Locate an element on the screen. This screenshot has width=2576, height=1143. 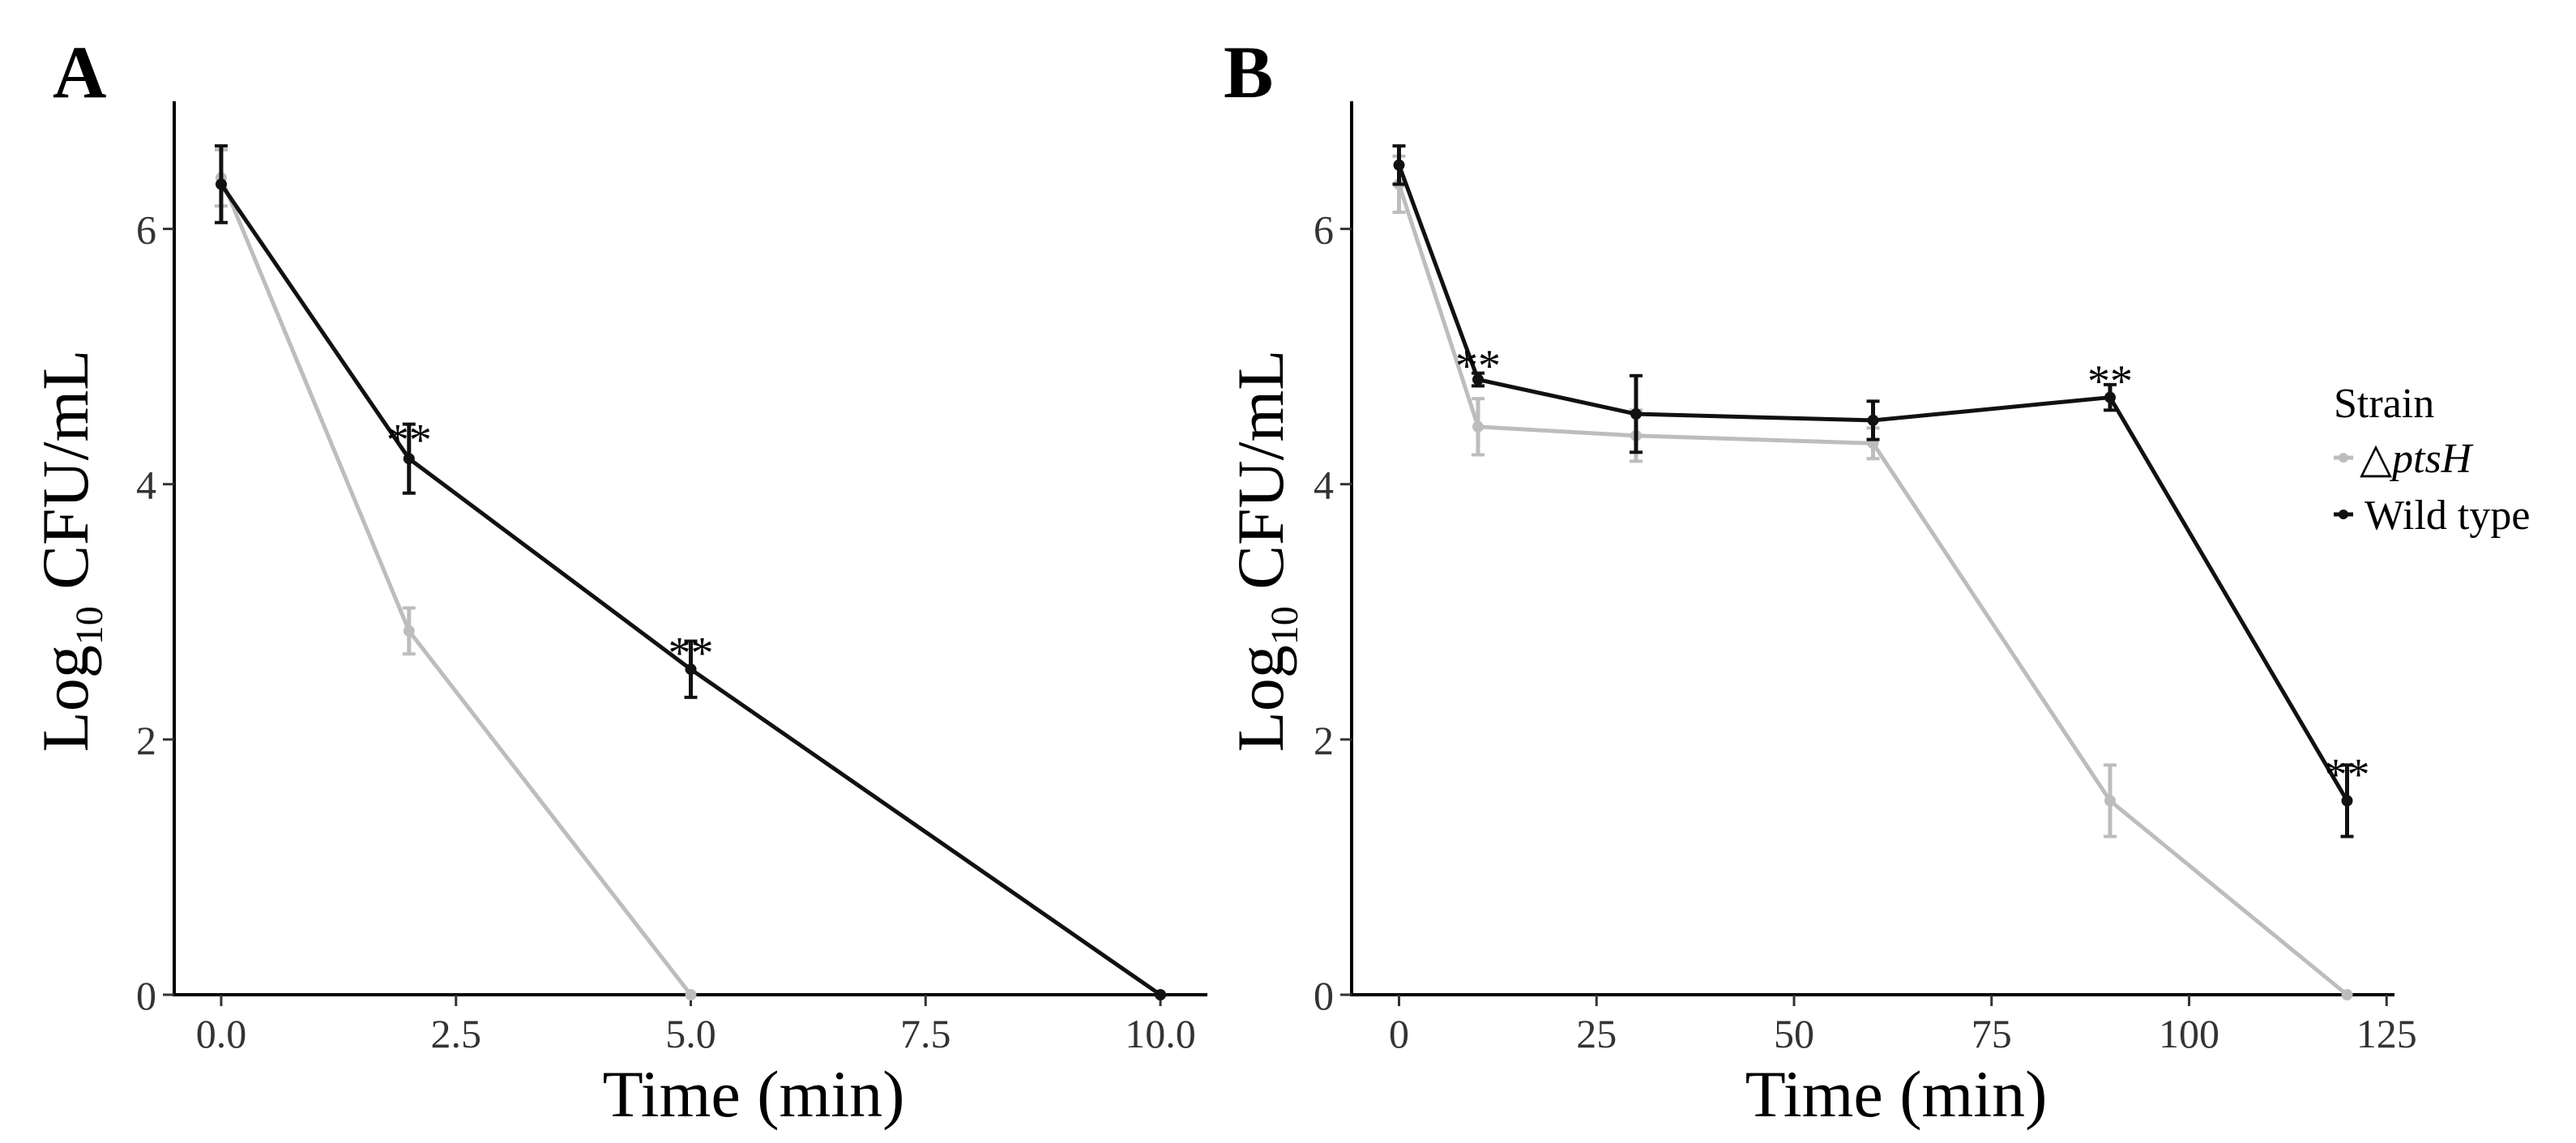
legend-text-dpts: ptsH is located at coordinates (2431, 459).